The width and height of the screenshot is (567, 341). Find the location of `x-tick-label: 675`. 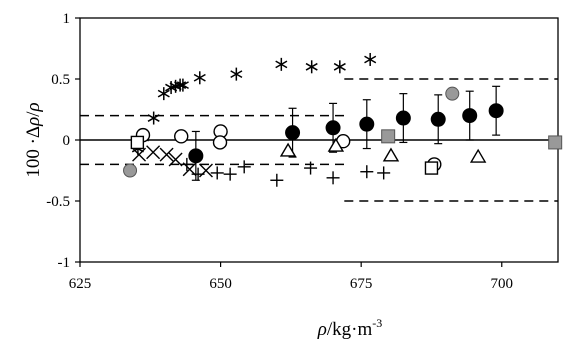

x-tick-label: 675 is located at coordinates (361, 284).